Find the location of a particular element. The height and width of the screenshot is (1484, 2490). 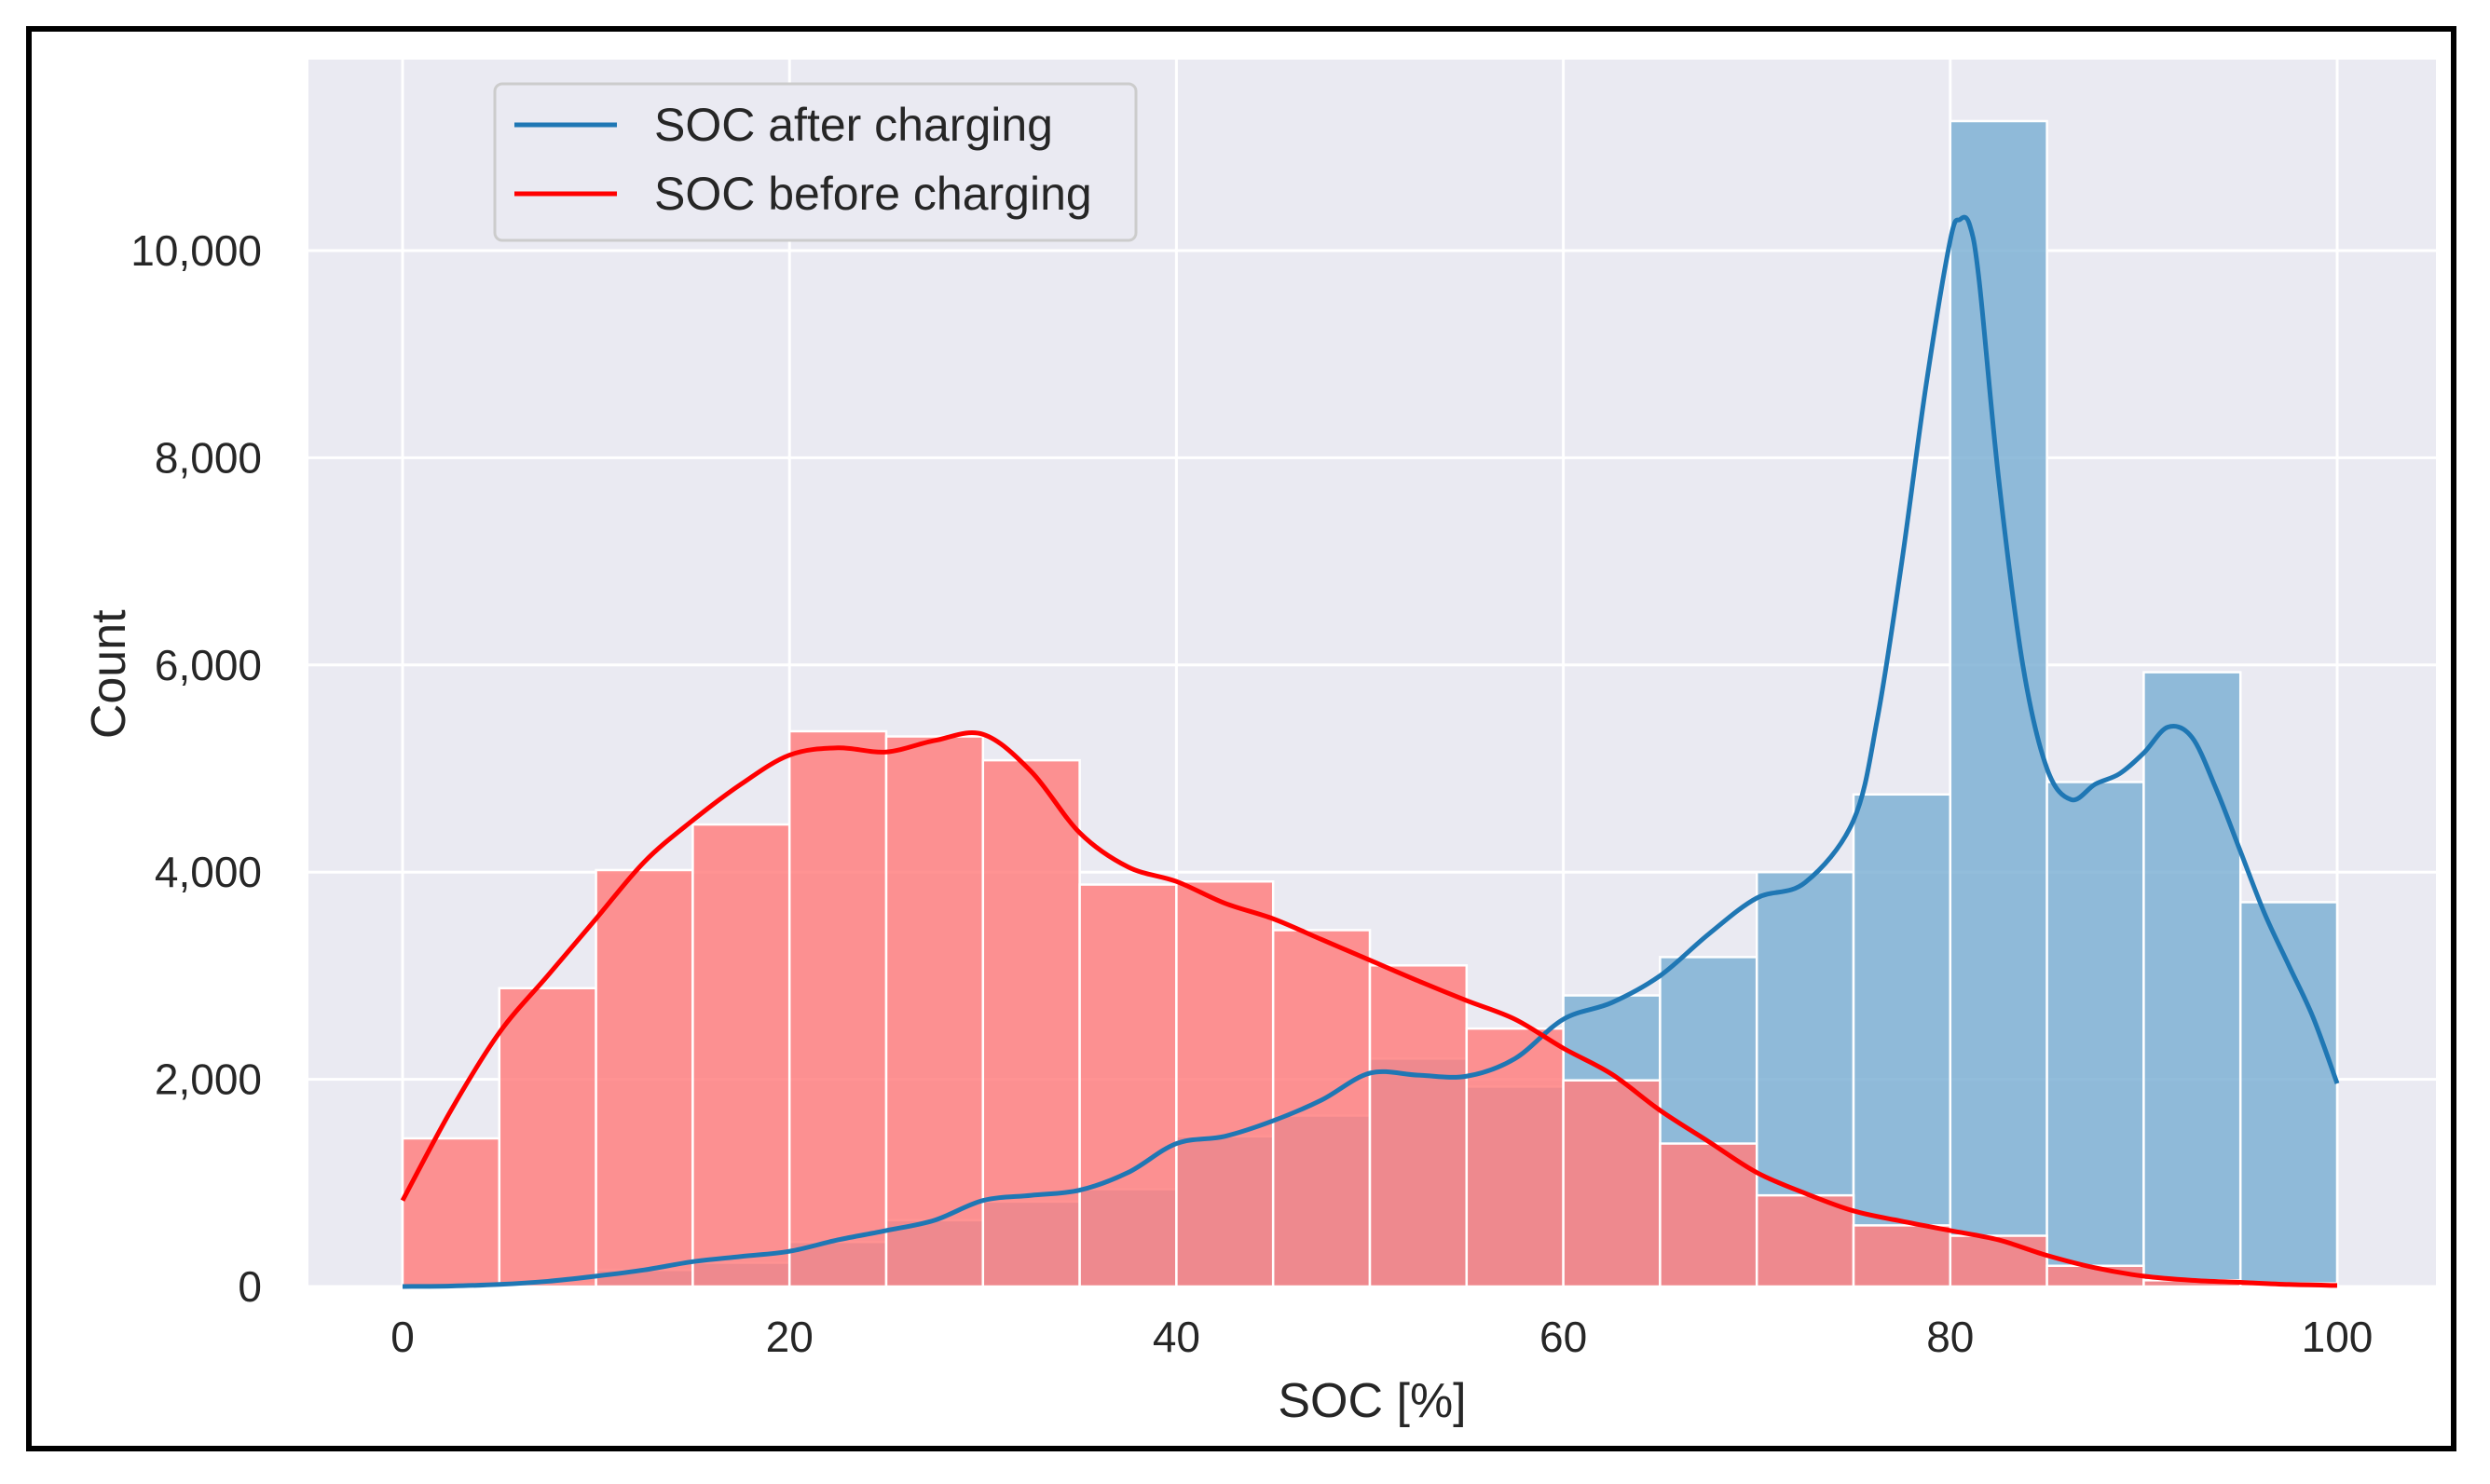

legend-label-soc-after: SOC after charging is located at coordinates (853, 125).